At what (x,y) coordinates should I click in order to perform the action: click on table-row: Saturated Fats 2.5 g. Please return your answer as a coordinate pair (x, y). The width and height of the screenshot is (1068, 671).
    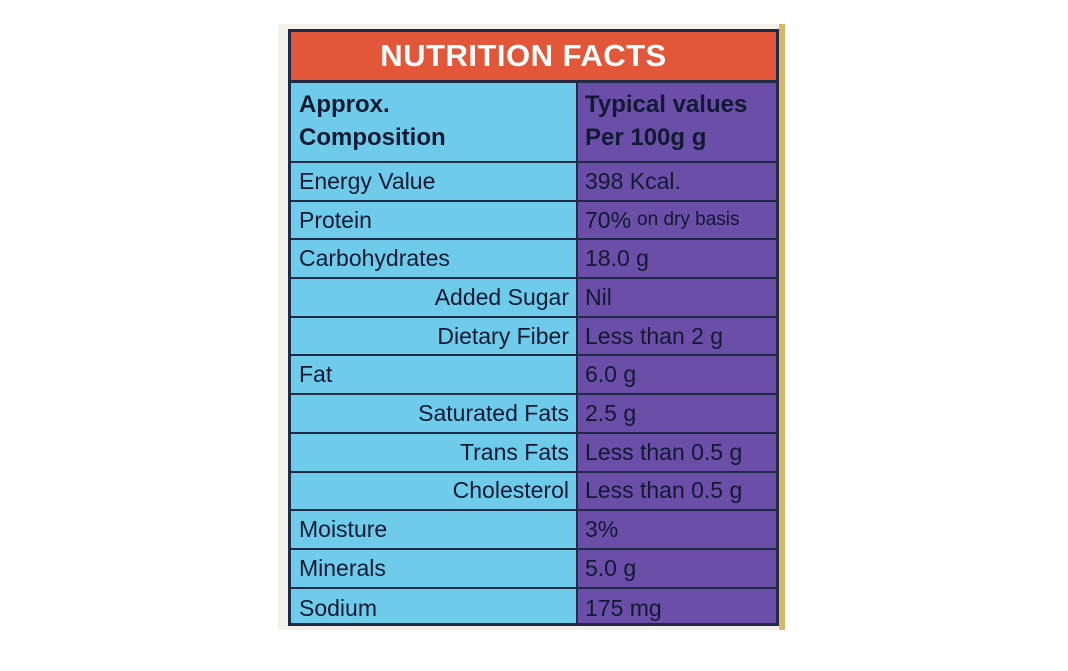
    Looking at the image, I should click on (533, 414).